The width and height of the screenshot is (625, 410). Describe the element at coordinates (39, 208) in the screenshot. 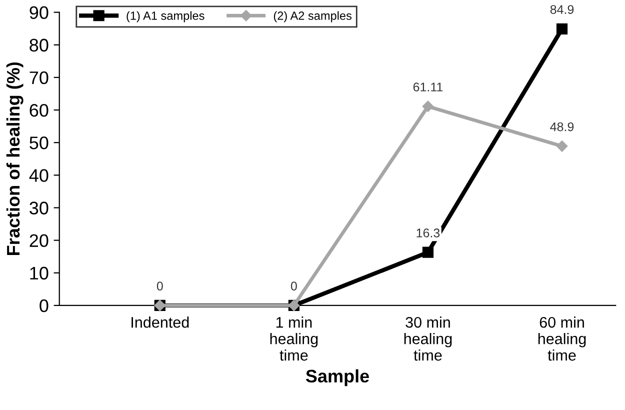

I see `y-tick-label: 30` at that location.